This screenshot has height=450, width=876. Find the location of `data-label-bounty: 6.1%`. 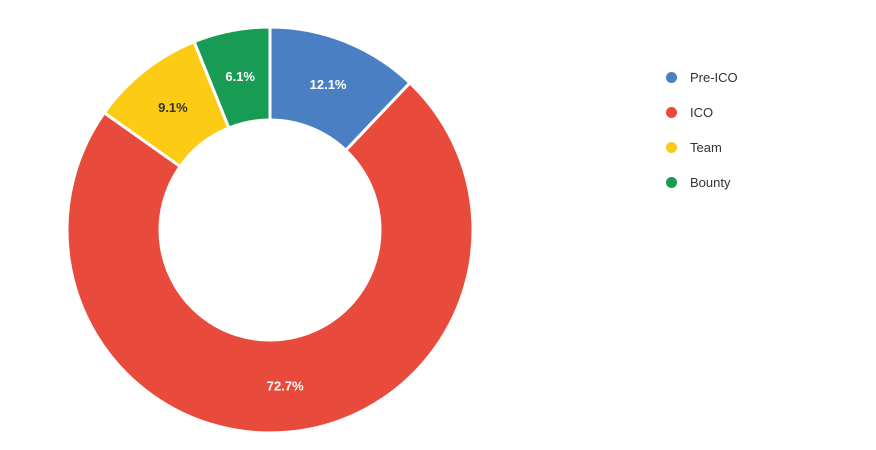

data-label-bounty: 6.1% is located at coordinates (240, 76).